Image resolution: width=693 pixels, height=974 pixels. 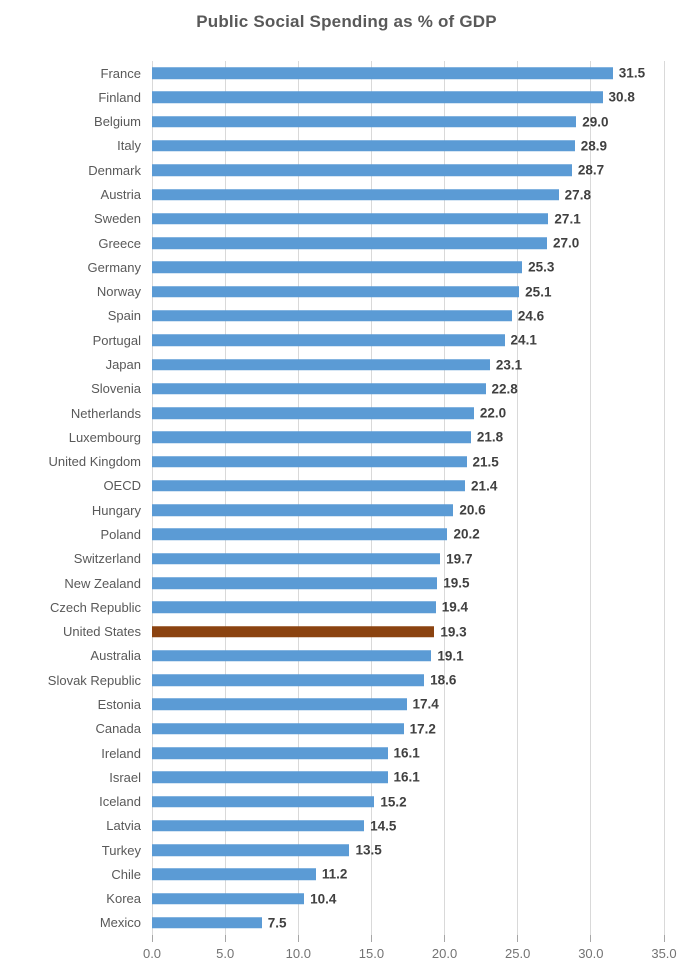 What do you see at coordinates (393, 802) in the screenshot?
I see `bar-value-label: 15.2` at bounding box center [393, 802].